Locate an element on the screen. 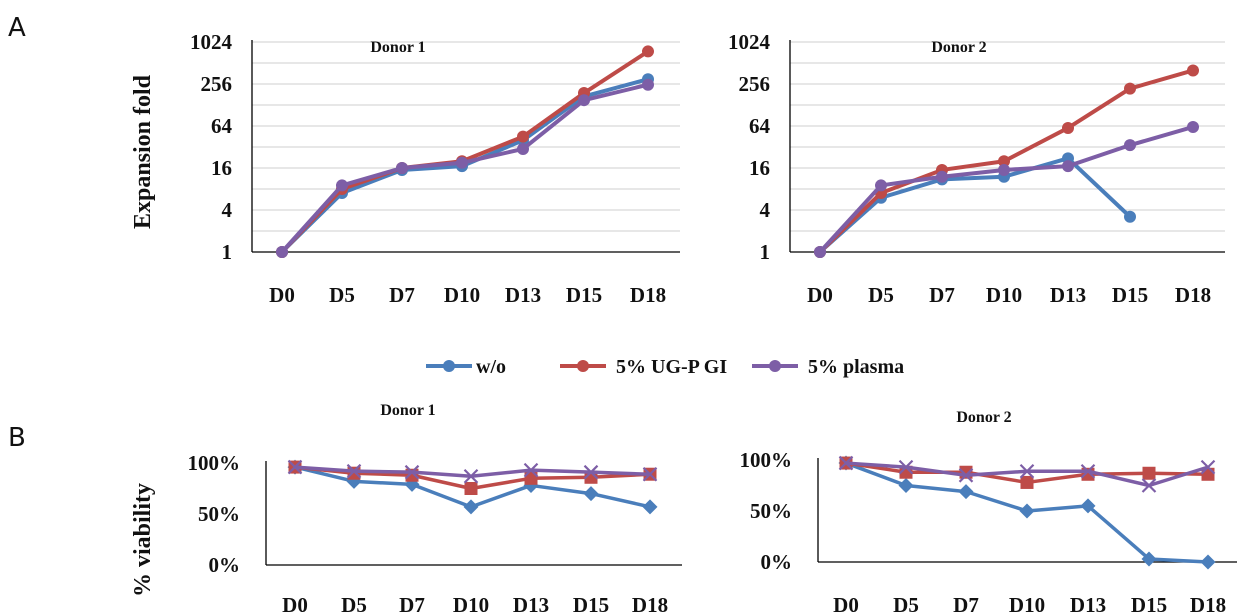  chart-donor2-viability: 0% 50% 100% D0 D5 D7 D10 D13 D15 D18 Donor 2 is located at coordinates (988, 511).